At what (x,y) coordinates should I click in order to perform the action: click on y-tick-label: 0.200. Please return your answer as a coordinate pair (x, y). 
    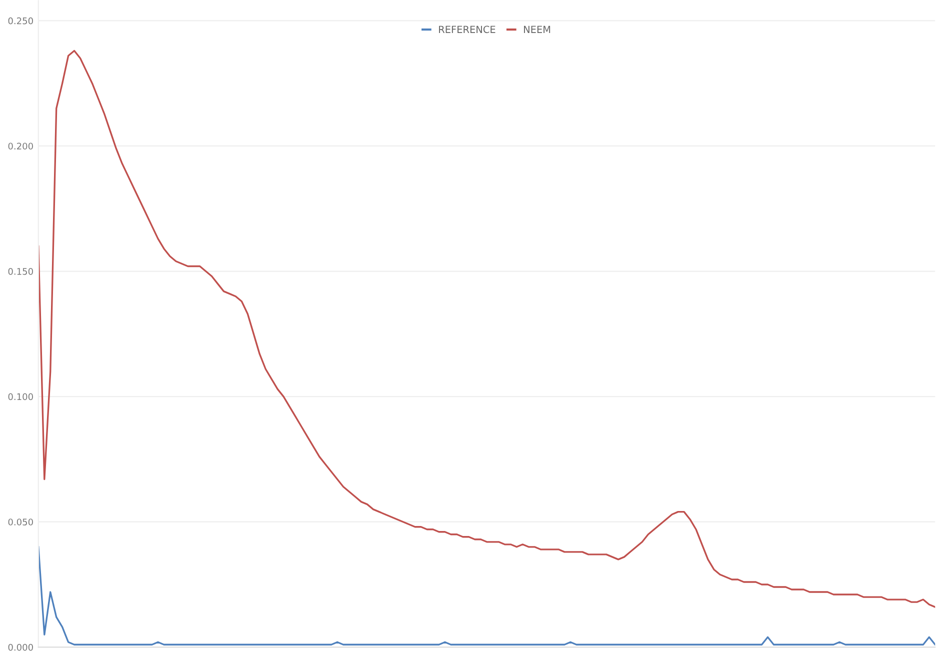
    Looking at the image, I should click on (20, 146).